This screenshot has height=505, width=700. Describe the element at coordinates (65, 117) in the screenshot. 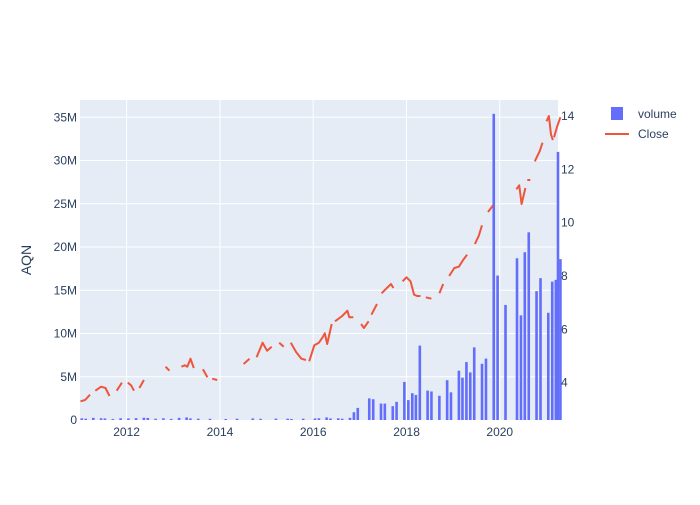

I see `y-left-tick-label: 35M` at that location.